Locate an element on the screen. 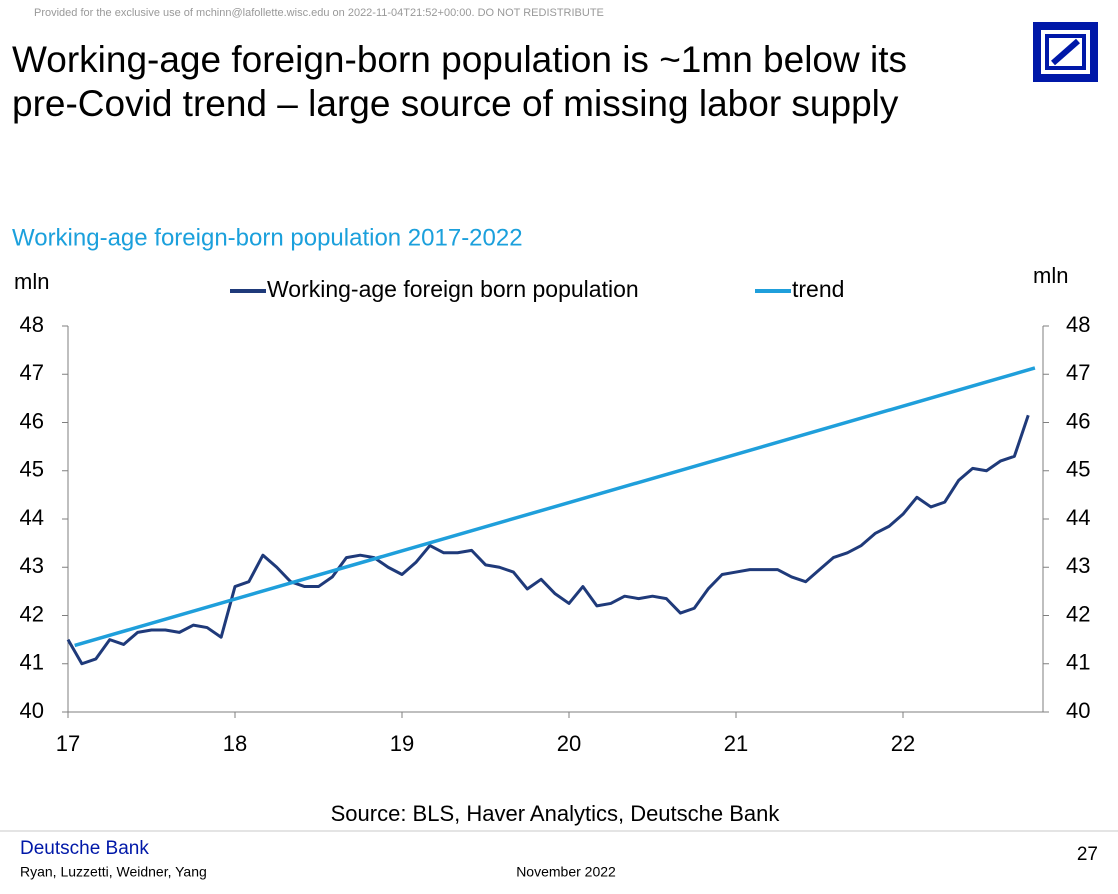 Image resolution: width=1118 pixels, height=894 pixels. x-tick-label: 20 is located at coordinates (569, 743).